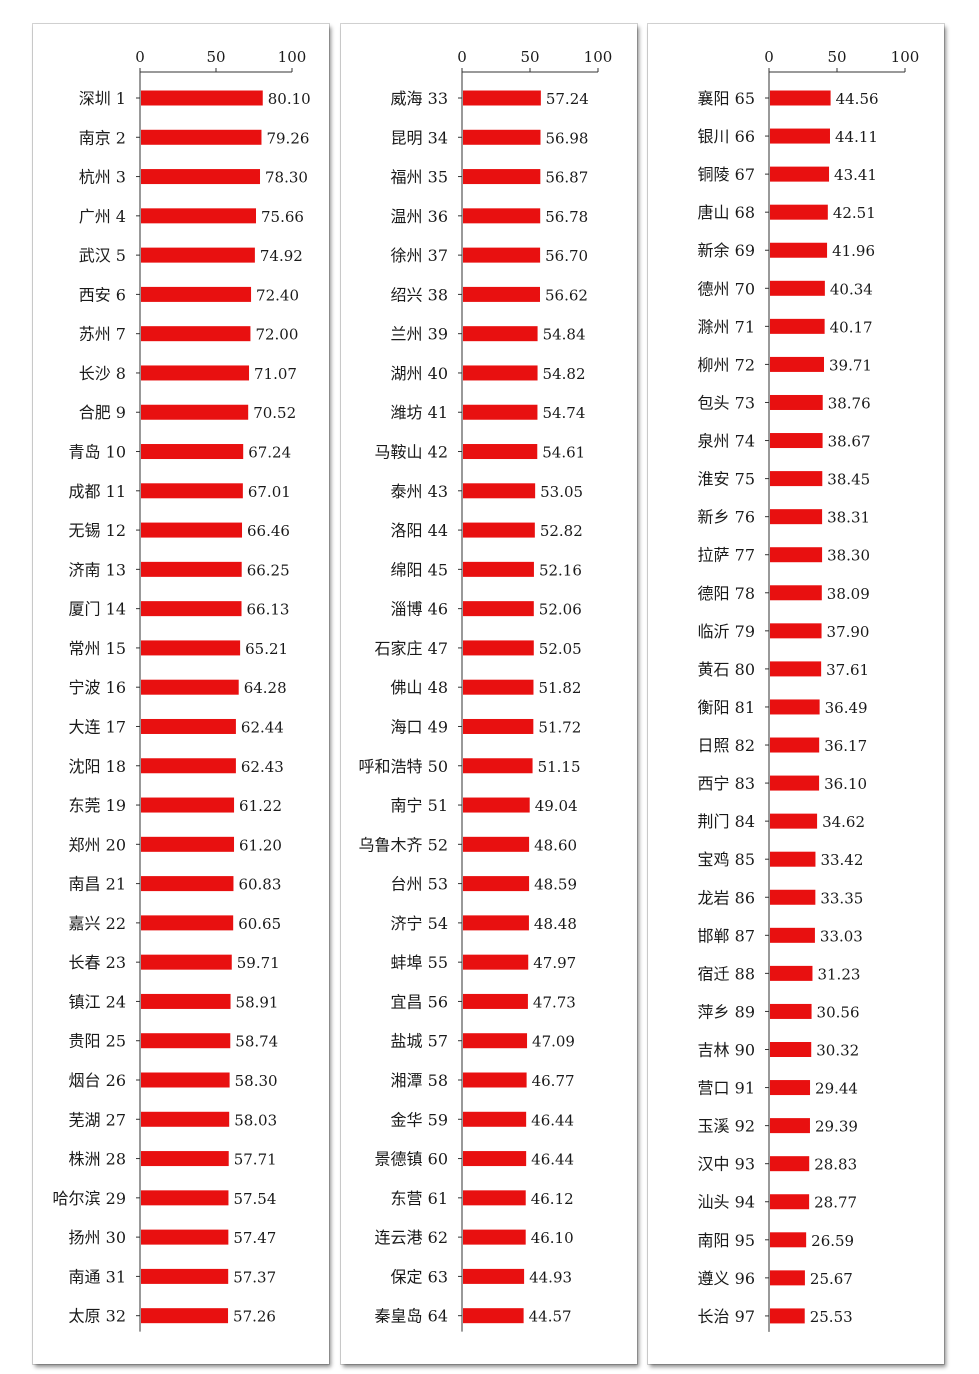 The height and width of the screenshot is (1374, 979). I want to click on data-label: 46.77, so click(553, 1081).